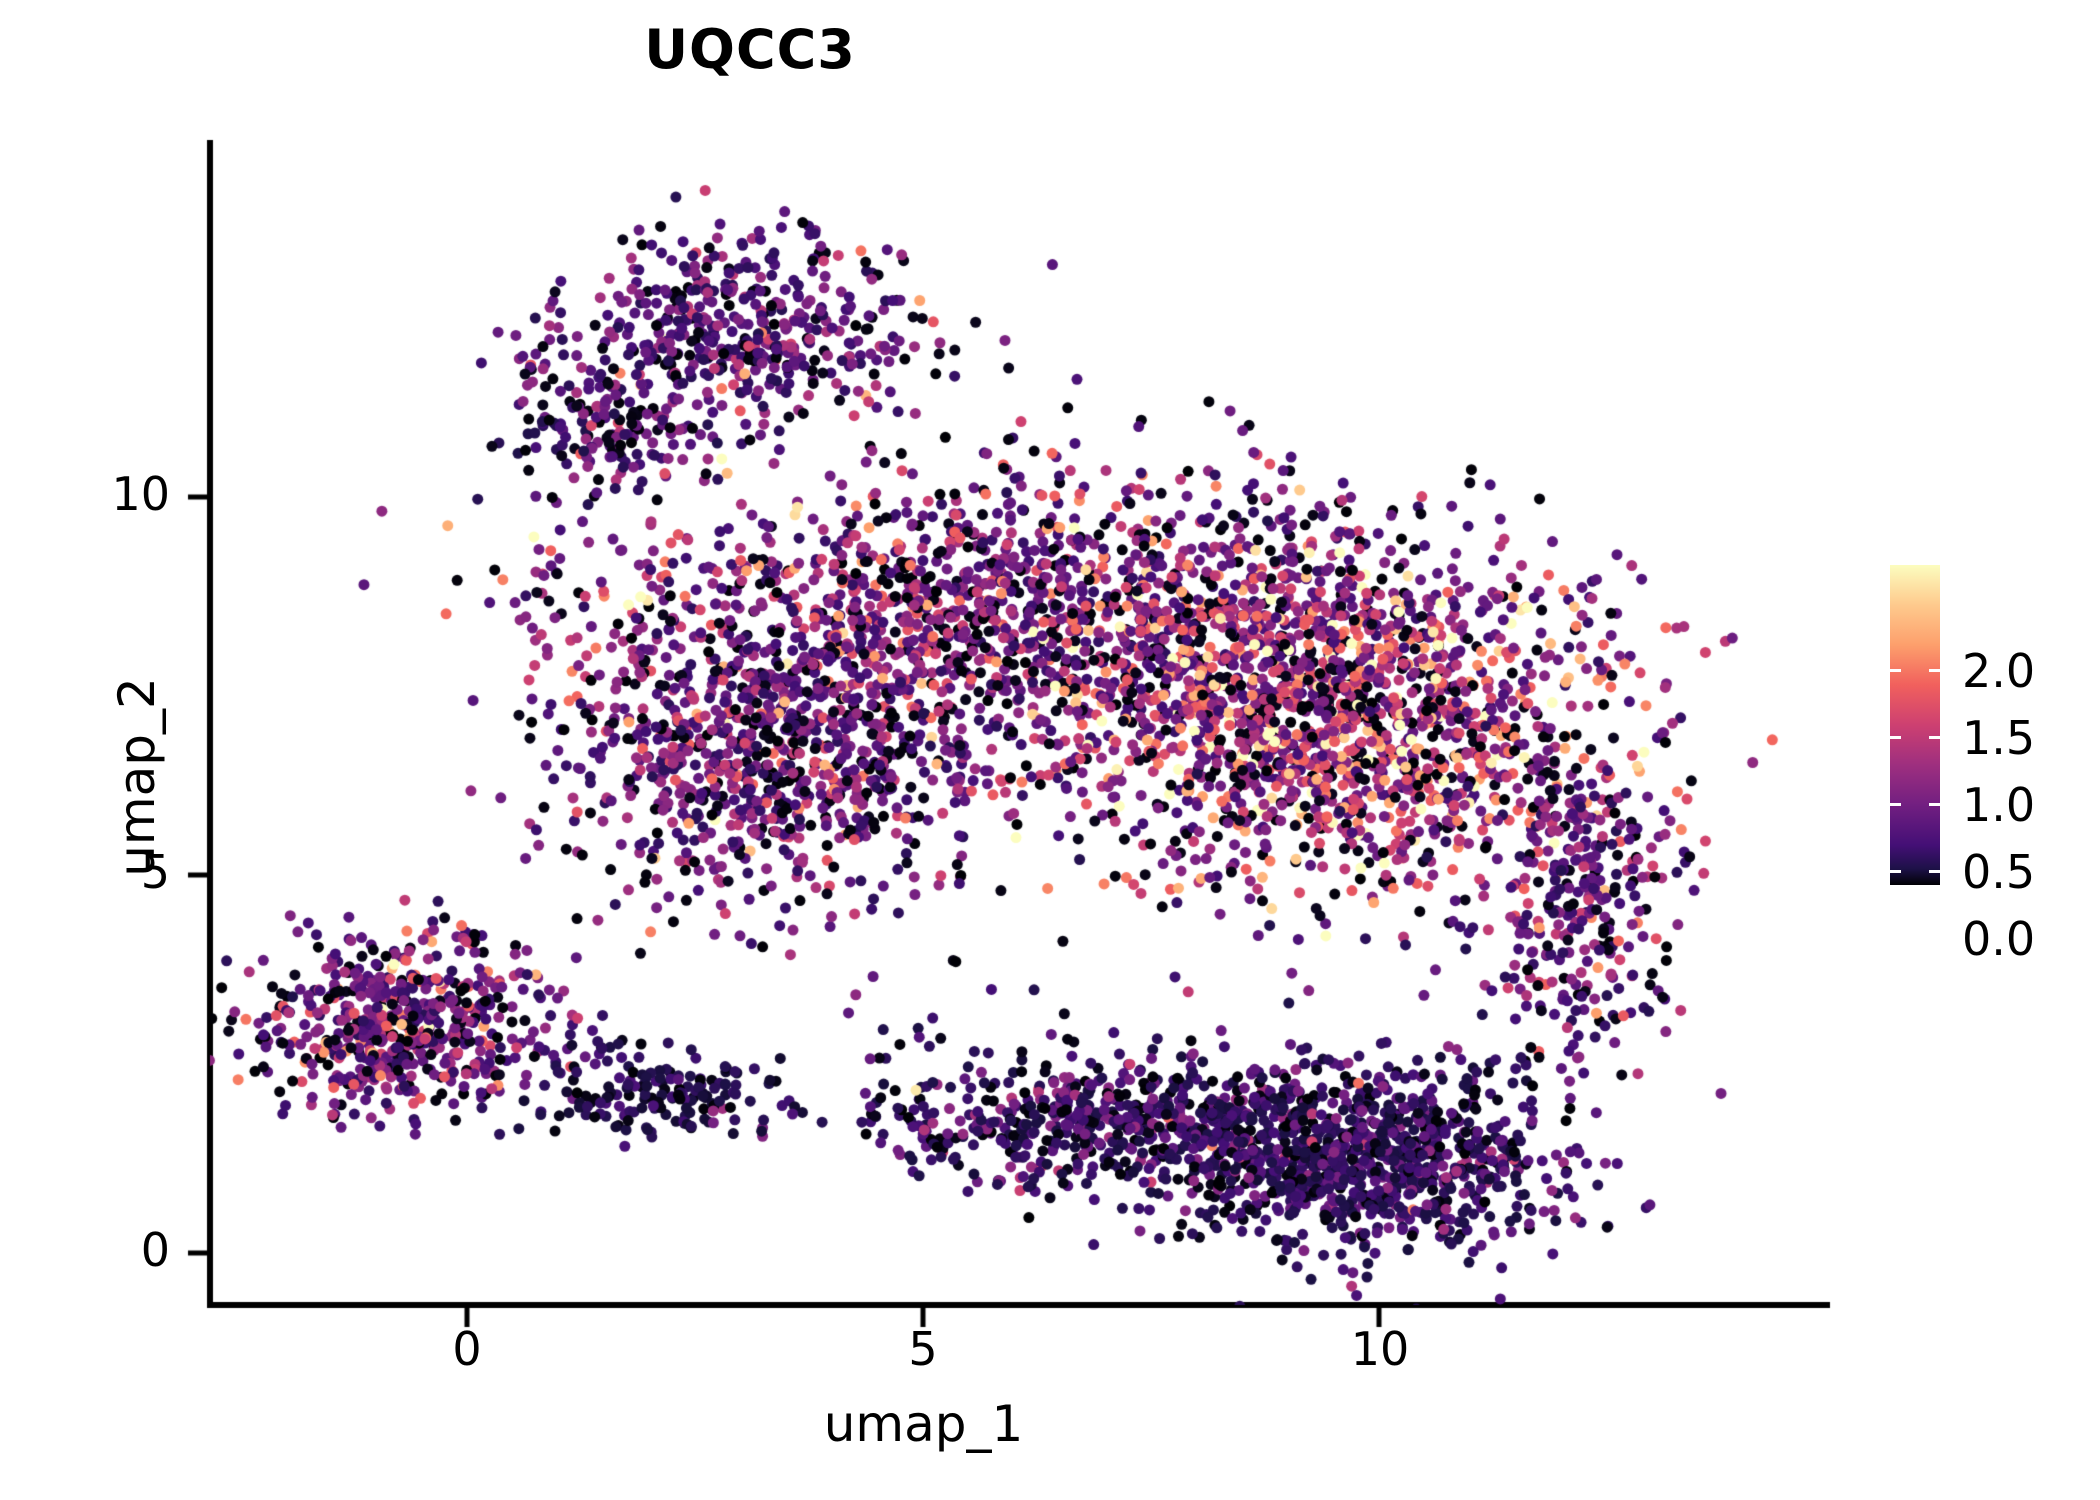 This screenshot has width=2100, height=1500. What do you see at coordinates (1999, 872) in the screenshot?
I see `colorbar-label-0-5: 0.5` at bounding box center [1999, 872].